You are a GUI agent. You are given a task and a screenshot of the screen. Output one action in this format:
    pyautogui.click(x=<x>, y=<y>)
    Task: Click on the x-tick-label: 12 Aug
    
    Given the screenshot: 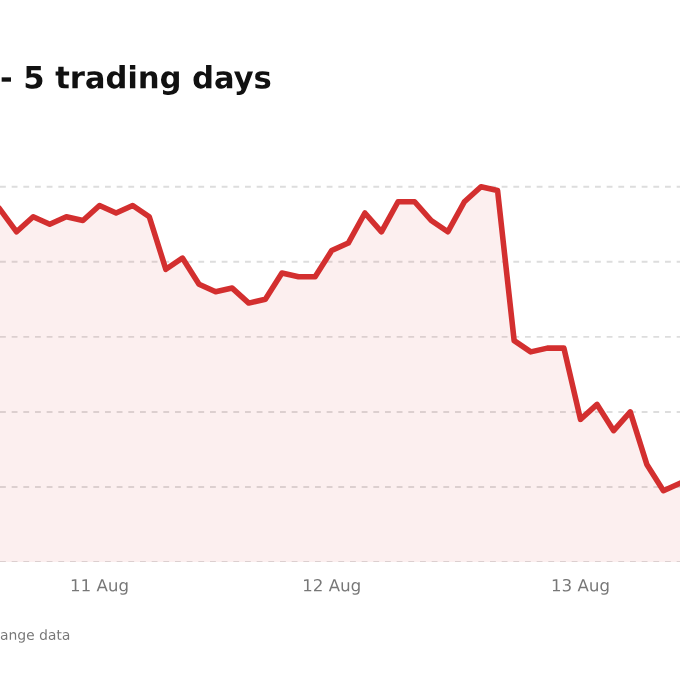 What is the action you would take?
    pyautogui.click(x=332, y=586)
    